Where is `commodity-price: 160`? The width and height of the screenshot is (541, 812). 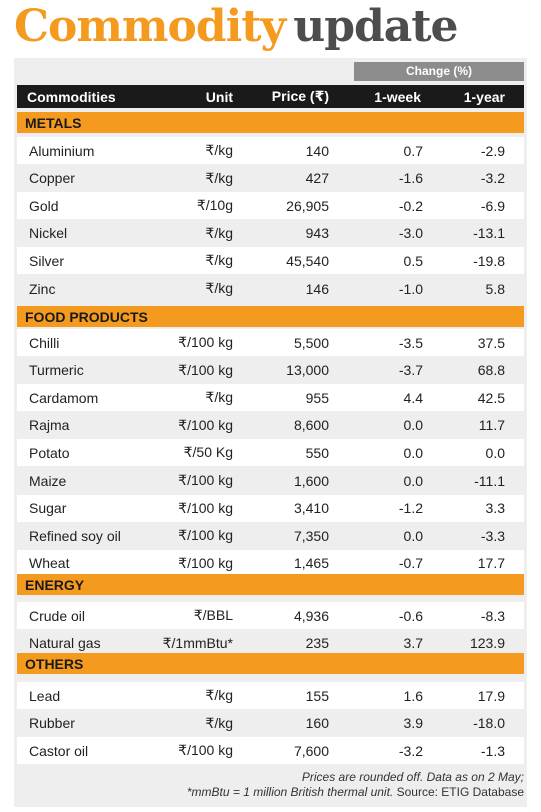
commodity-price: 160 is located at coordinates (317, 723).